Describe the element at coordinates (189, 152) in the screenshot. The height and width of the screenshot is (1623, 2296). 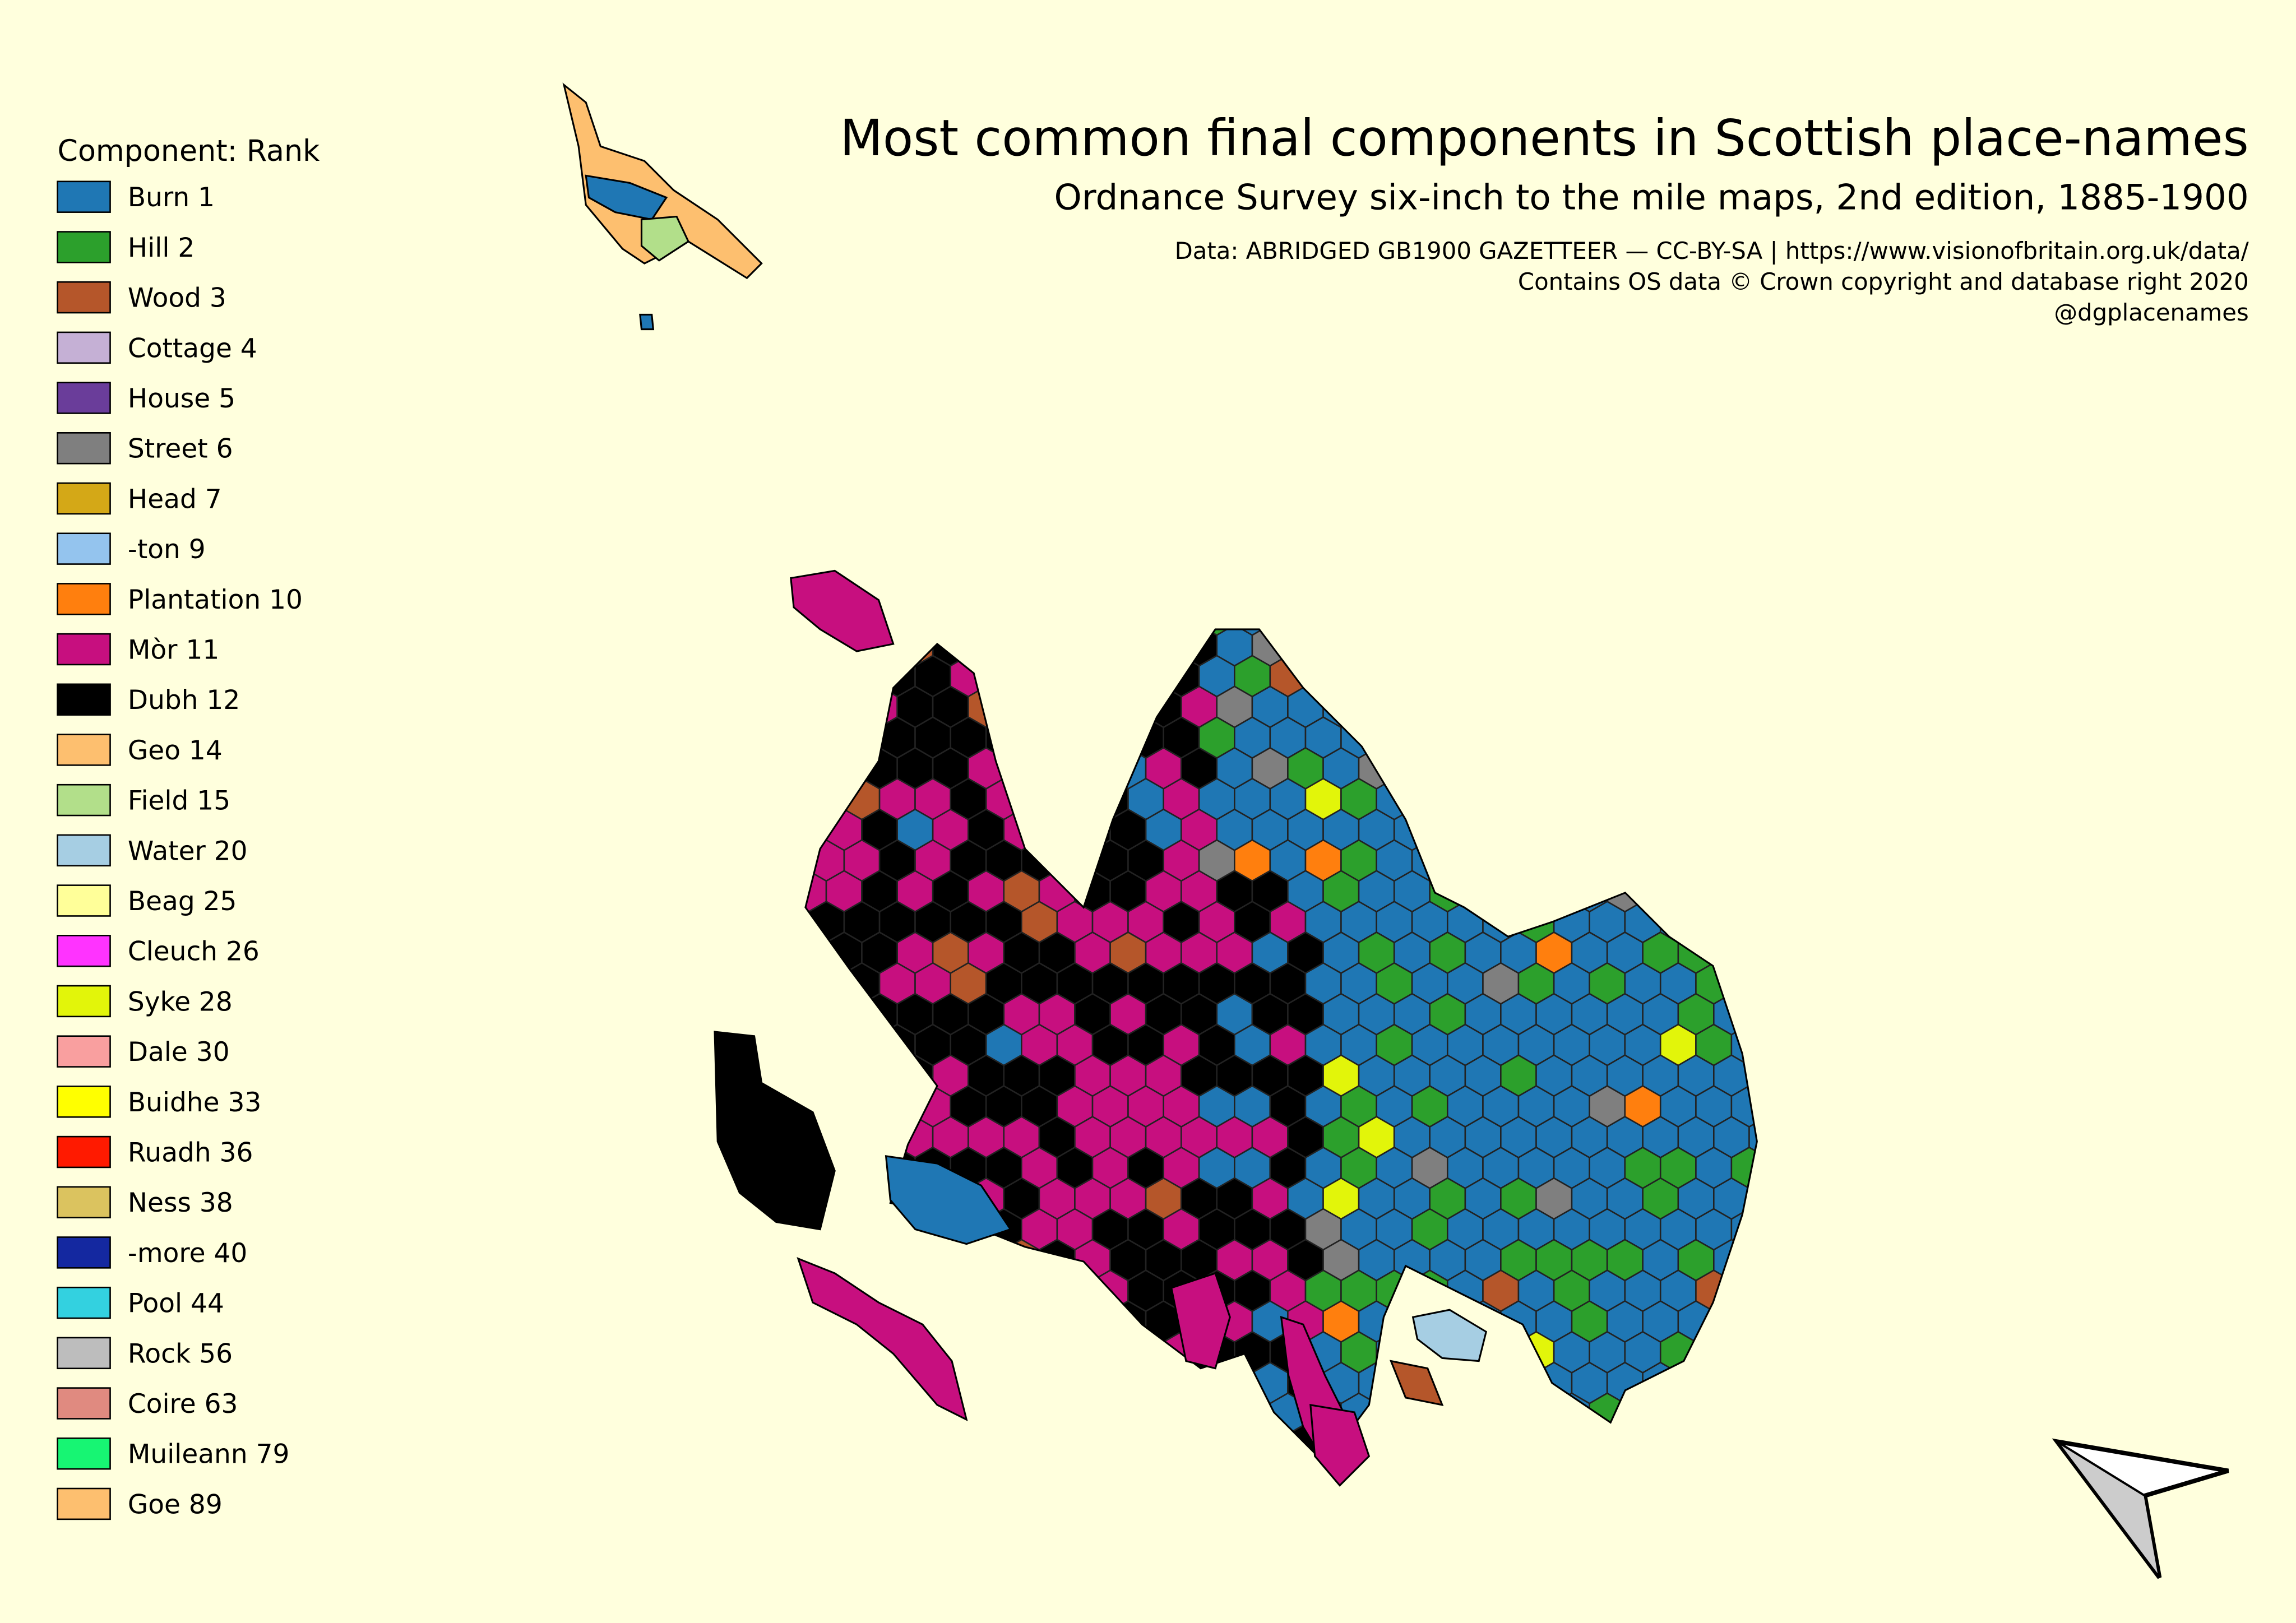
I see `legend-title: Component: Rank` at that location.